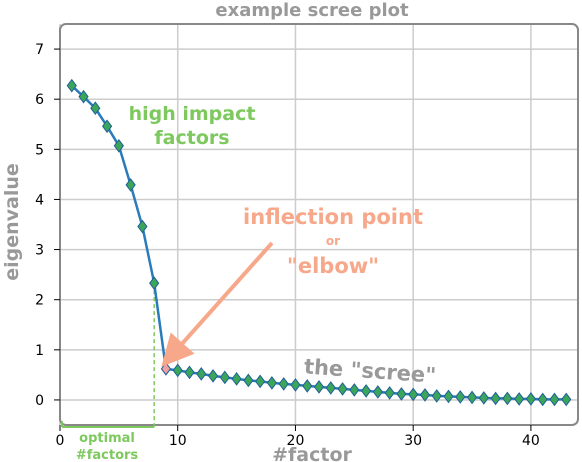  Describe the element at coordinates (60, 441) in the screenshot. I see `x-tick-label: 0` at that location.